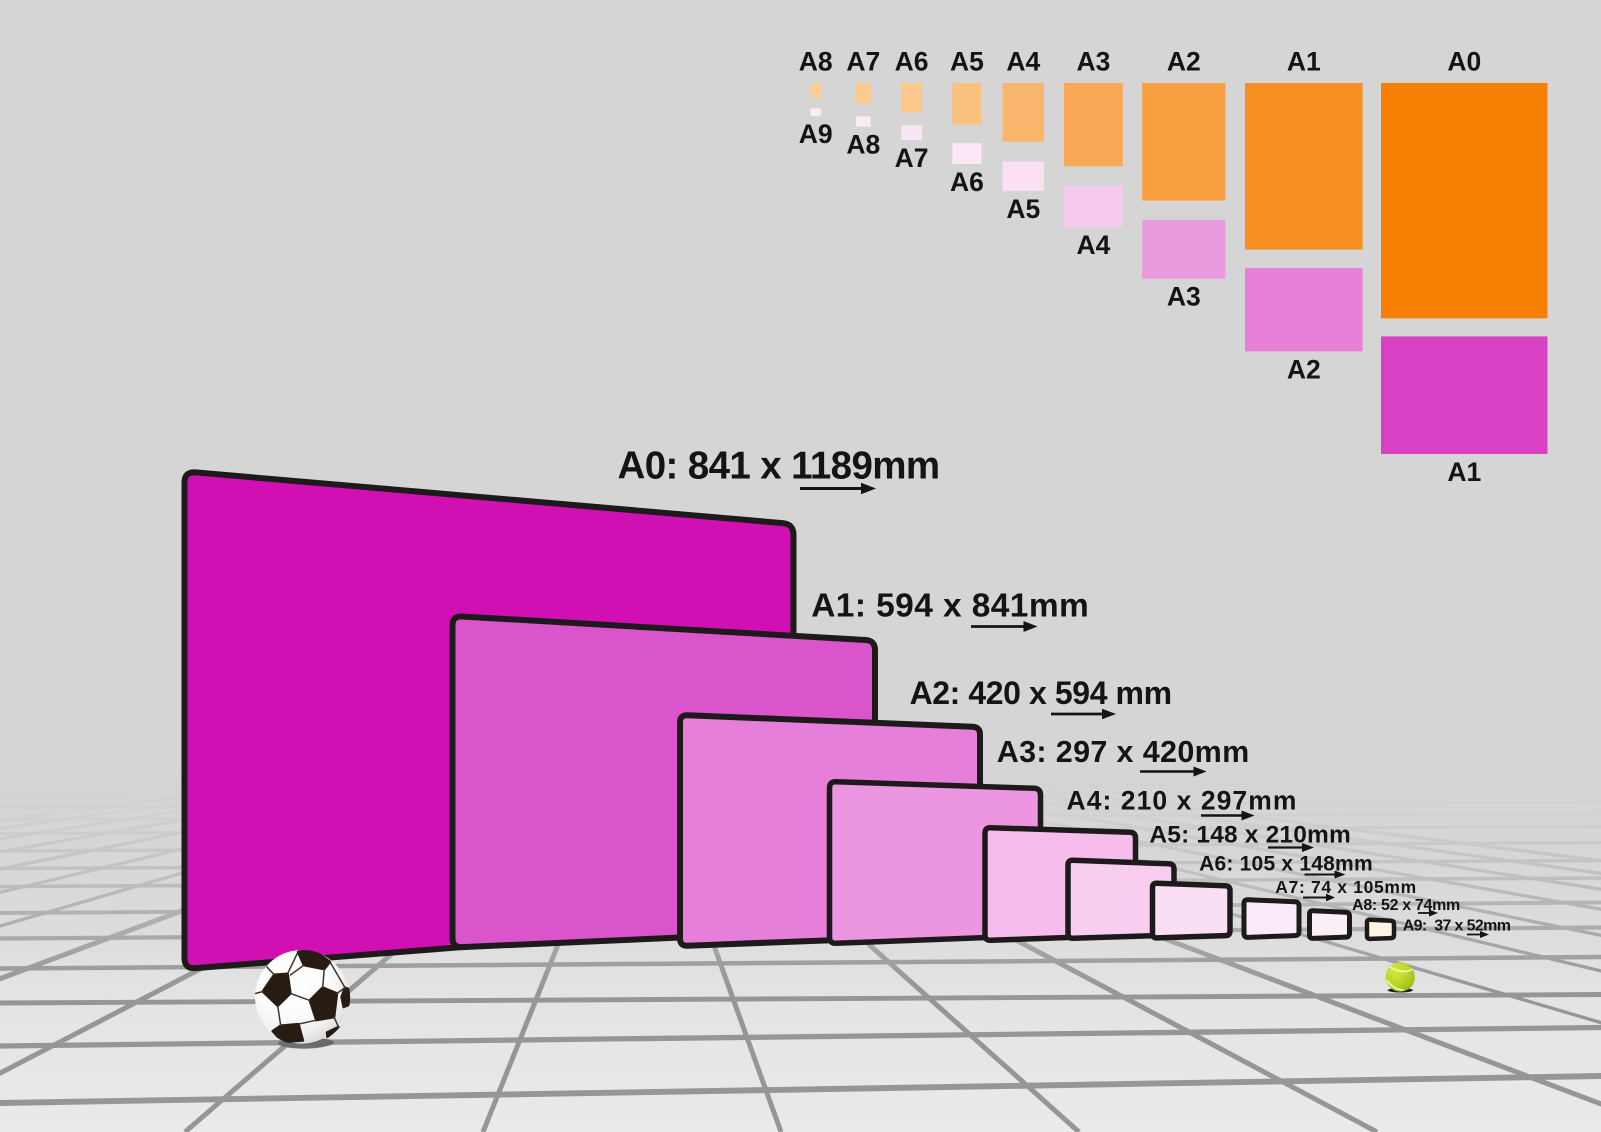 This screenshot has height=1132, width=1601. Describe the element at coordinates (1182, 801) in the screenshot. I see `svg-text: A4: 210 x 297mm` at that location.